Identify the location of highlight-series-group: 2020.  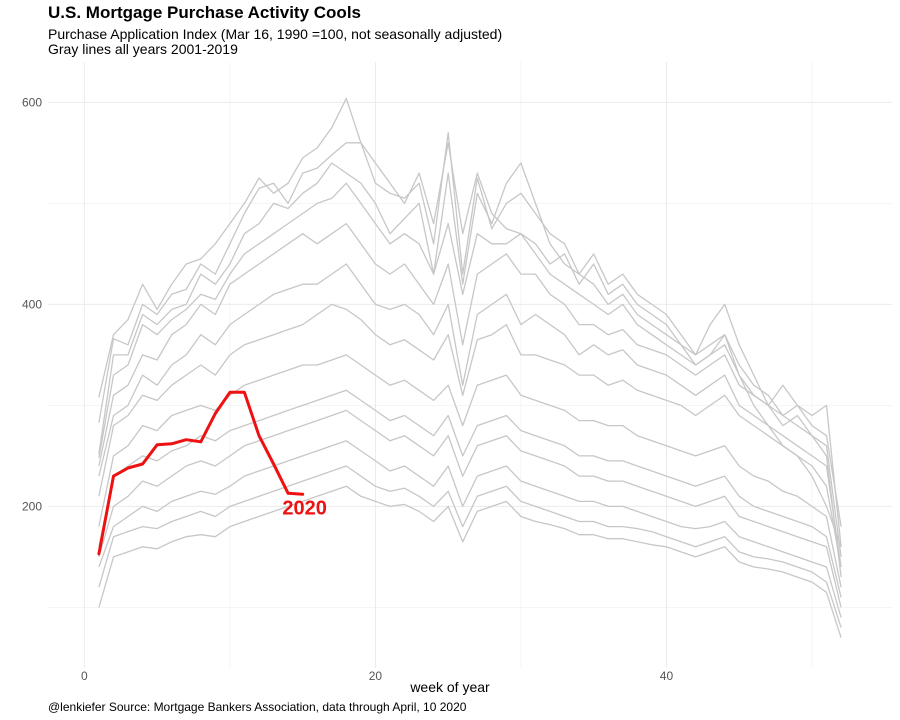
(212, 473).